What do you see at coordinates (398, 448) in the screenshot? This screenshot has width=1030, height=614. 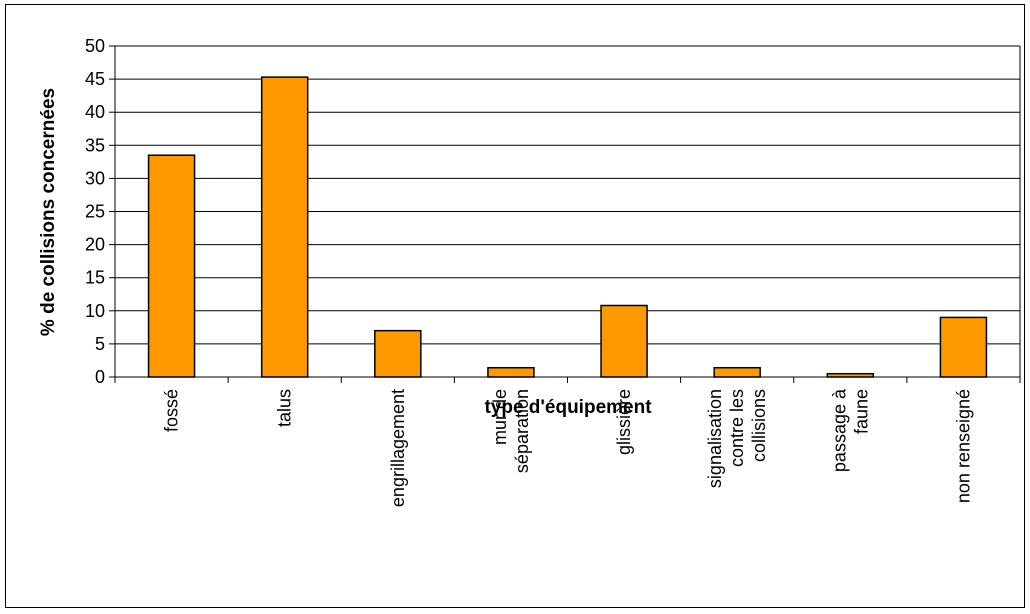 I see `x-tick-label: engrillagement` at bounding box center [398, 448].